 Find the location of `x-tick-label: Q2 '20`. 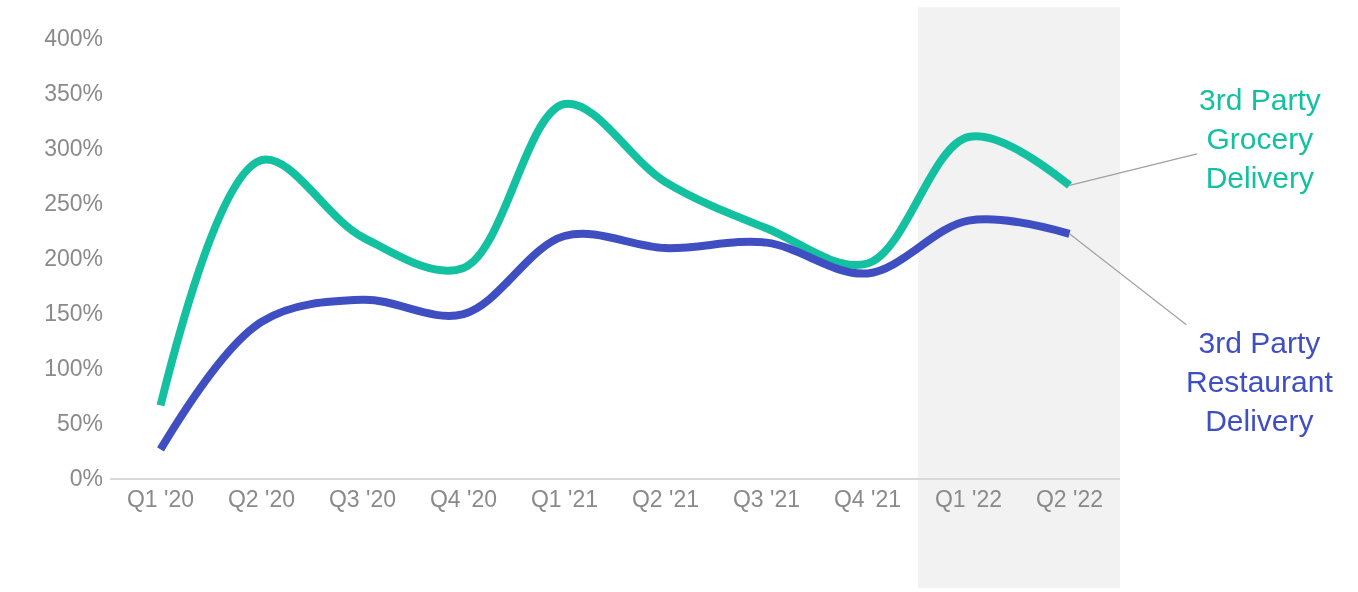

x-tick-label: Q2 '20 is located at coordinates (261, 499).